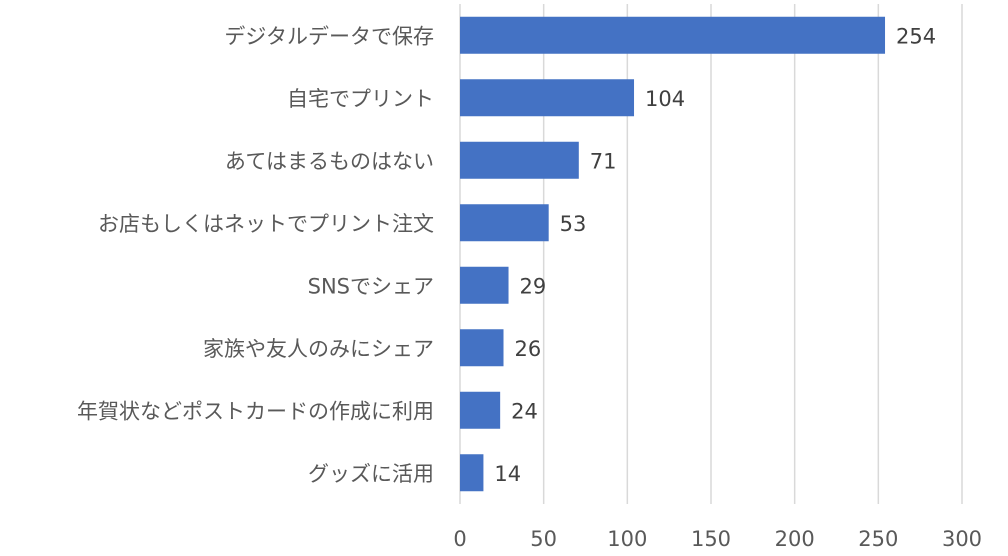 The width and height of the screenshot is (1008, 556). I want to click on category-label: グッズに活用, so click(371, 474).